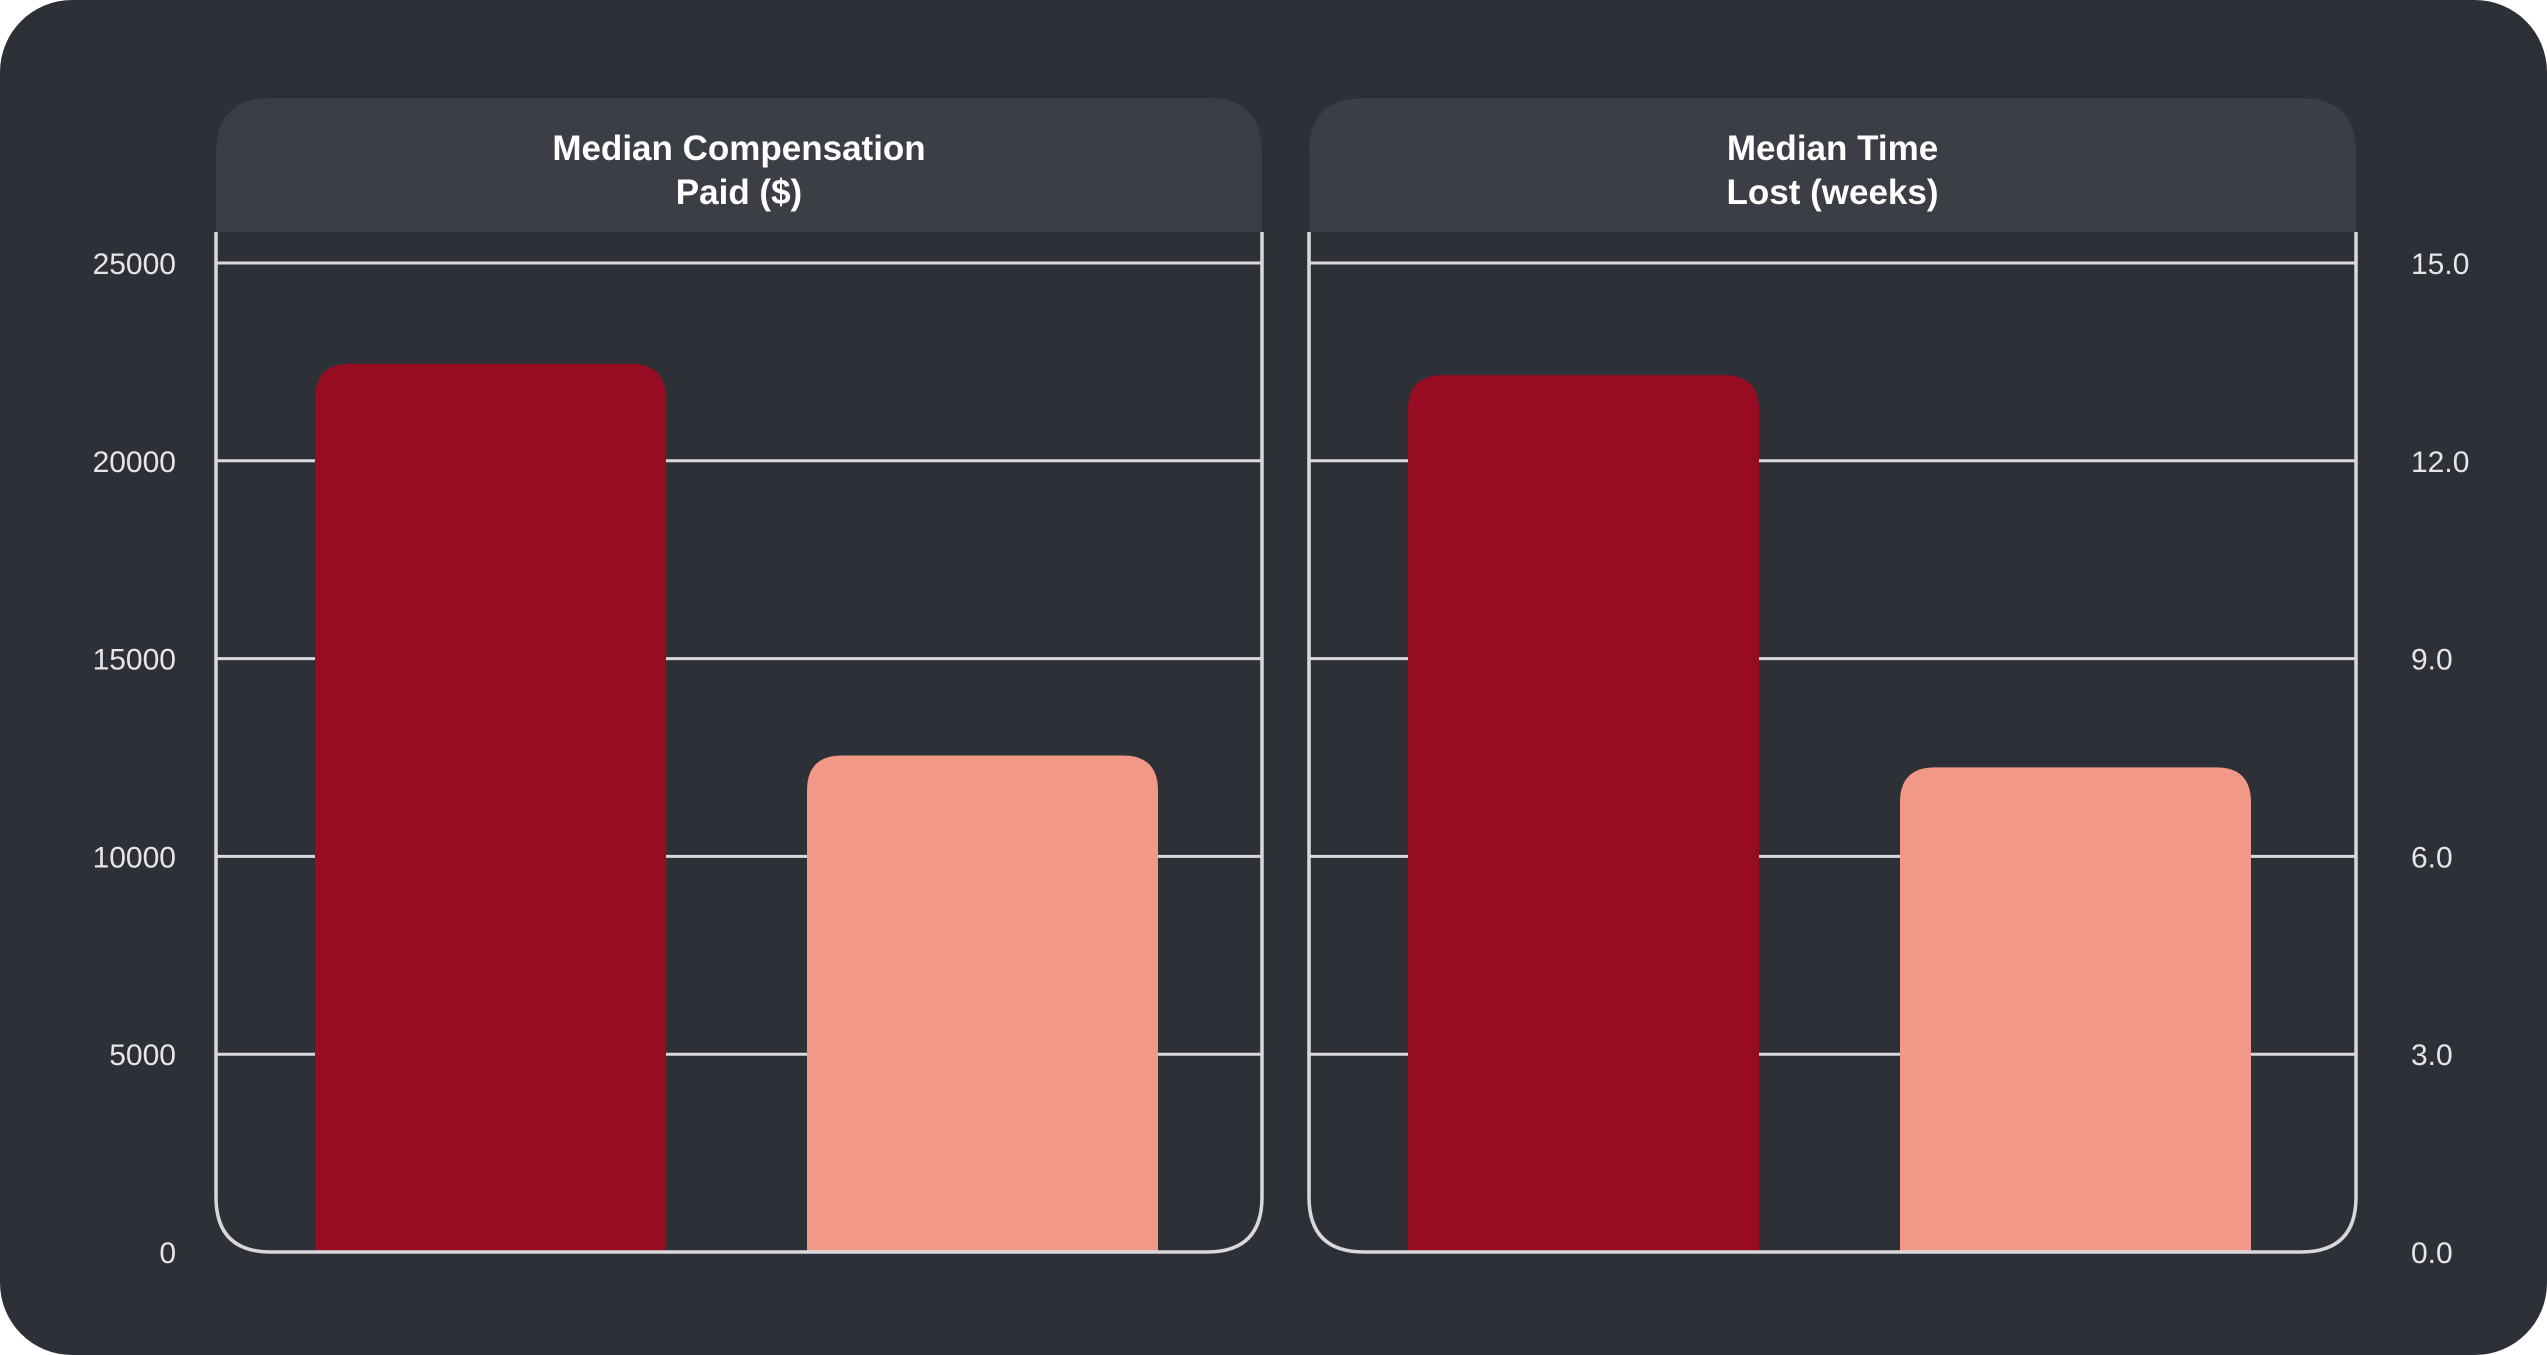  Describe the element at coordinates (134, 462) in the screenshot. I see `y-tick-label: 20000` at that location.